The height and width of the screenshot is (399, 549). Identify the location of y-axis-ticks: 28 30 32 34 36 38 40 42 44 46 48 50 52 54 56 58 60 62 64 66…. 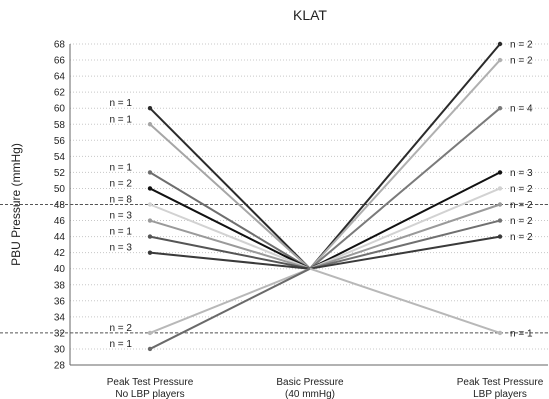
(60, 206).